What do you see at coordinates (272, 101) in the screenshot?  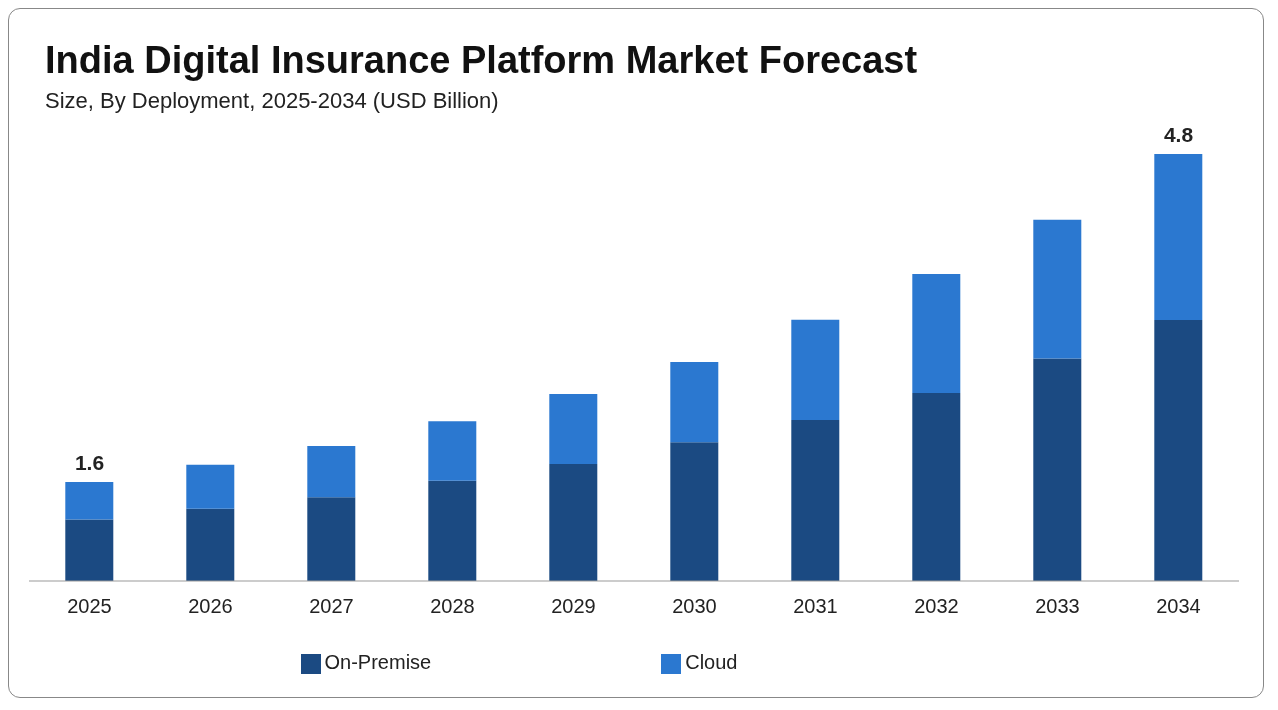 I see `chart-subtitle: Size, By Deployment, 2025-2034 (USD Billion)` at bounding box center [272, 101].